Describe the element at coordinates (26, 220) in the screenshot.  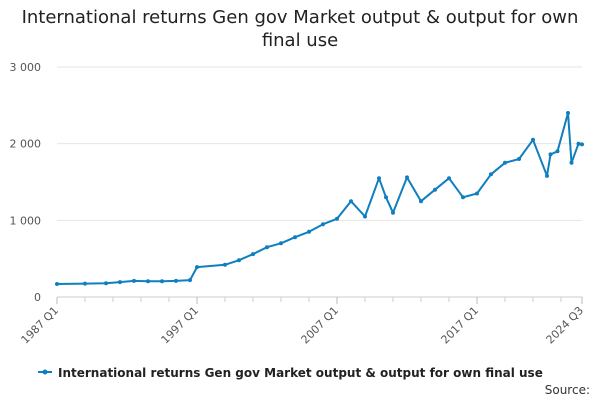
I see `y-tick-label: 1 000` at that location.